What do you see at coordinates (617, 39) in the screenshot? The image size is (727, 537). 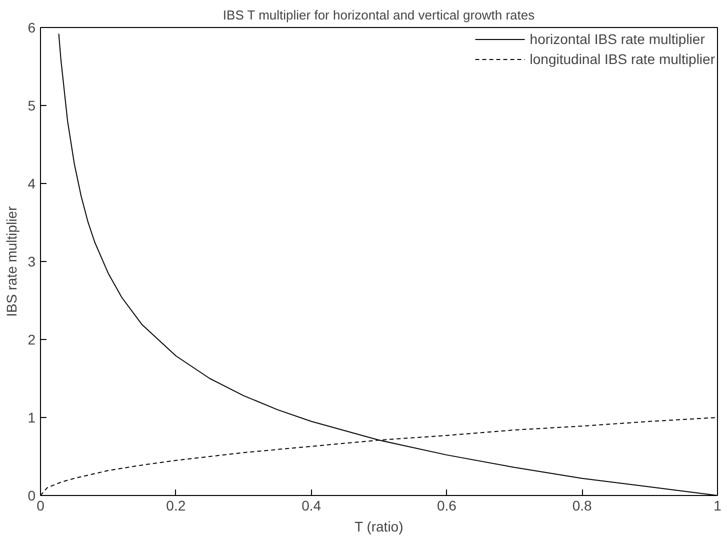 I see `legend-label: horizontal IBS rate multiplier` at bounding box center [617, 39].